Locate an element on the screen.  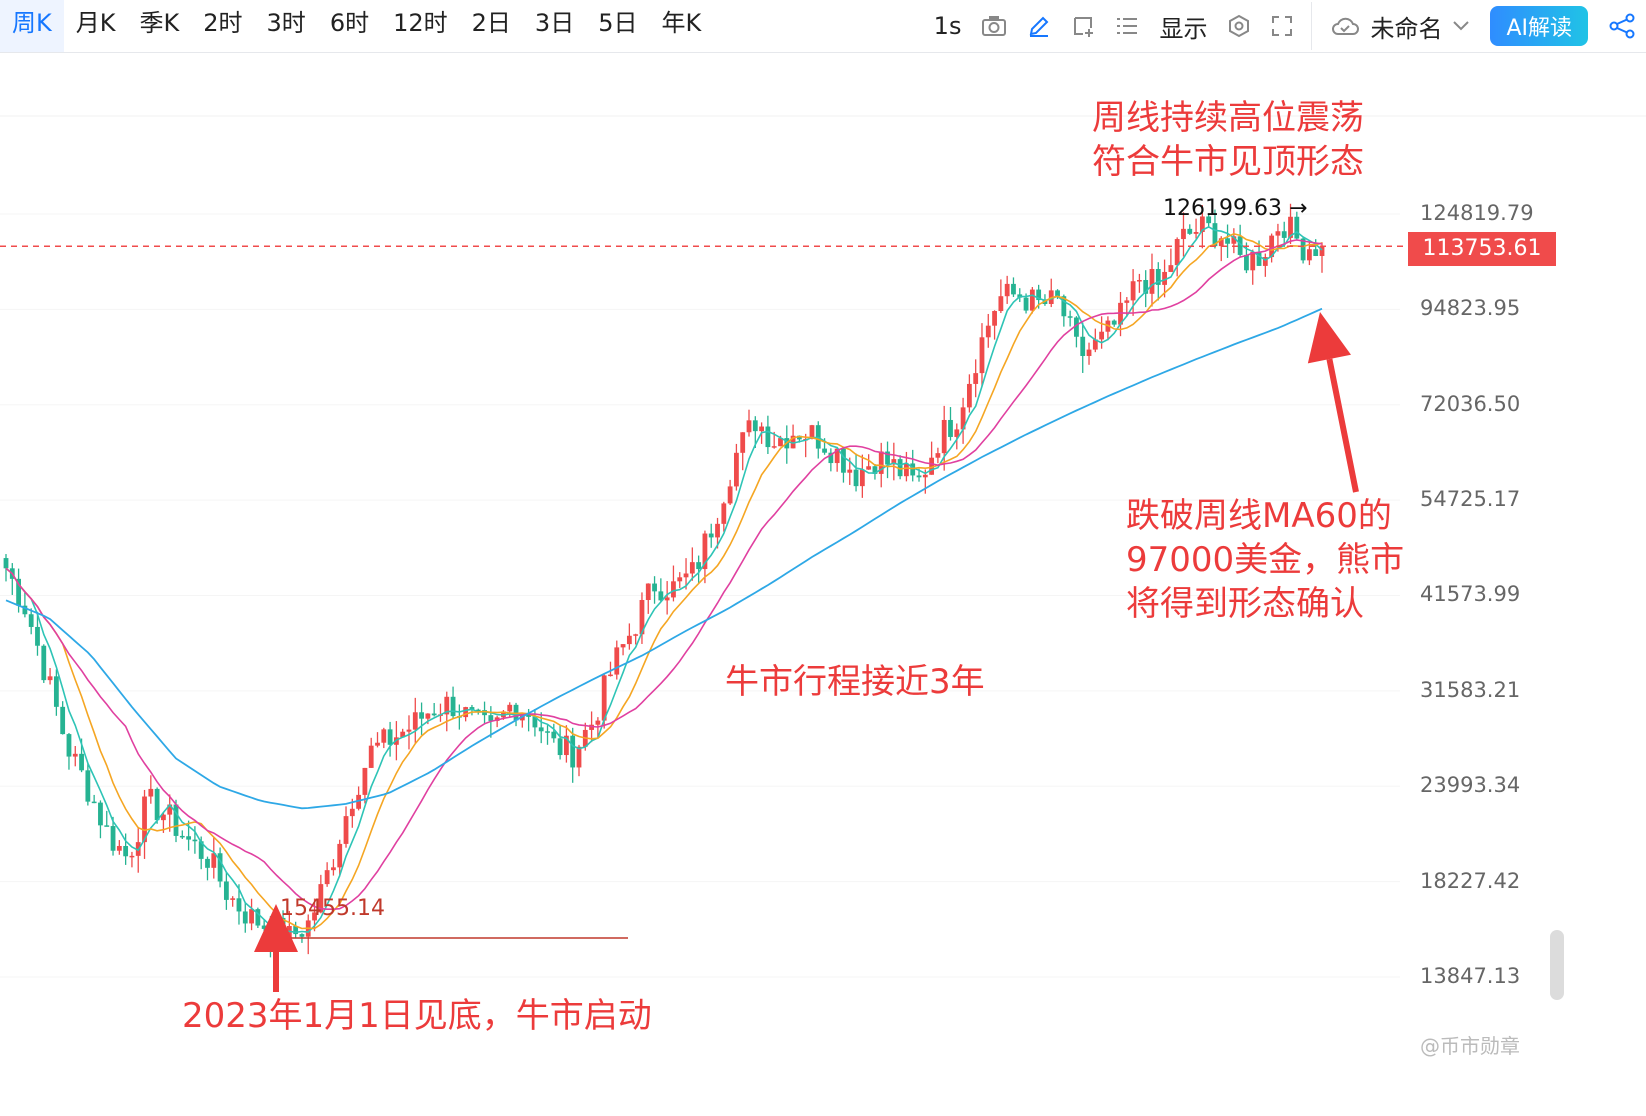
share-icon is located at coordinates (1622, 26).